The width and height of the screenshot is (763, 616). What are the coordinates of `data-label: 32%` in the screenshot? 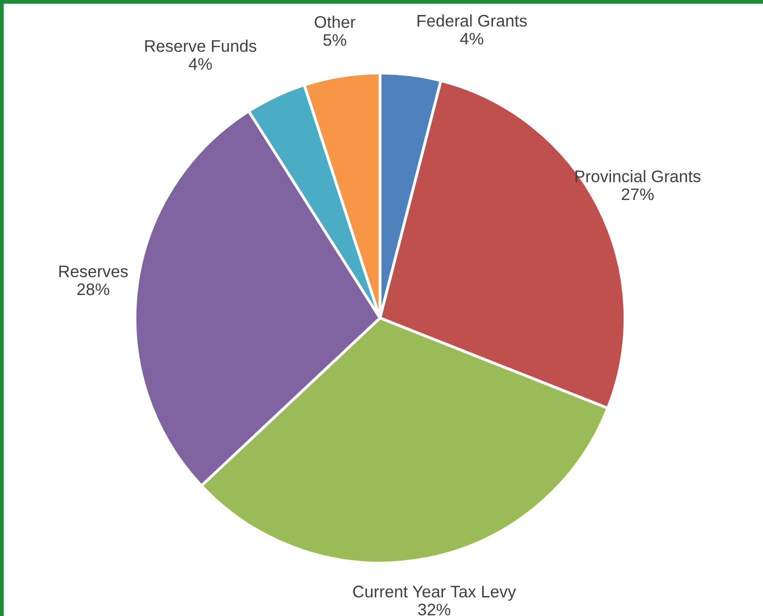 It's located at (434, 610).